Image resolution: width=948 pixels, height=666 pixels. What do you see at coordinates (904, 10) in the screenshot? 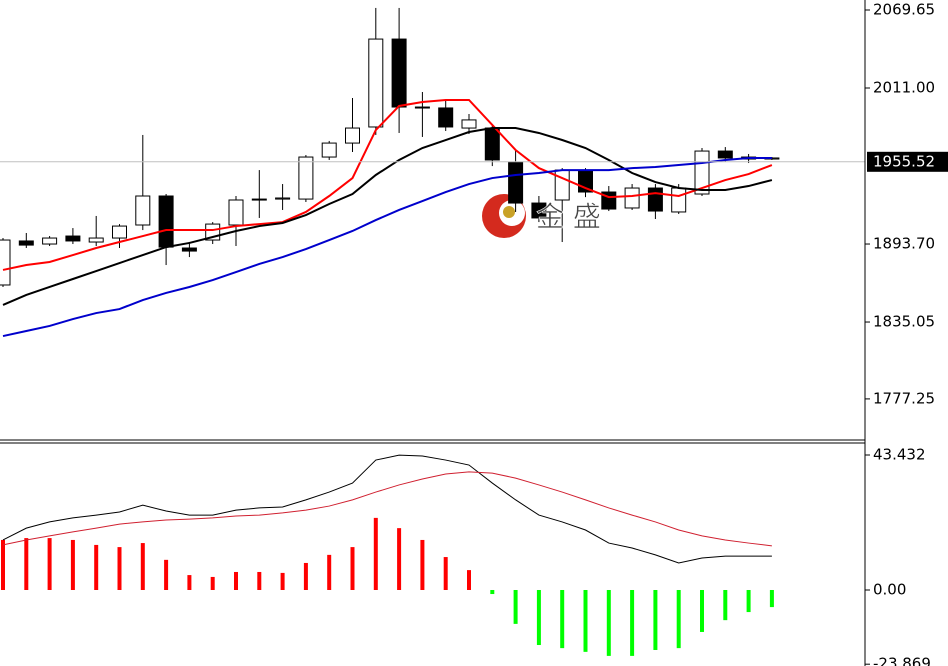
I see `y-tick-label: 2069.65` at bounding box center [904, 10].